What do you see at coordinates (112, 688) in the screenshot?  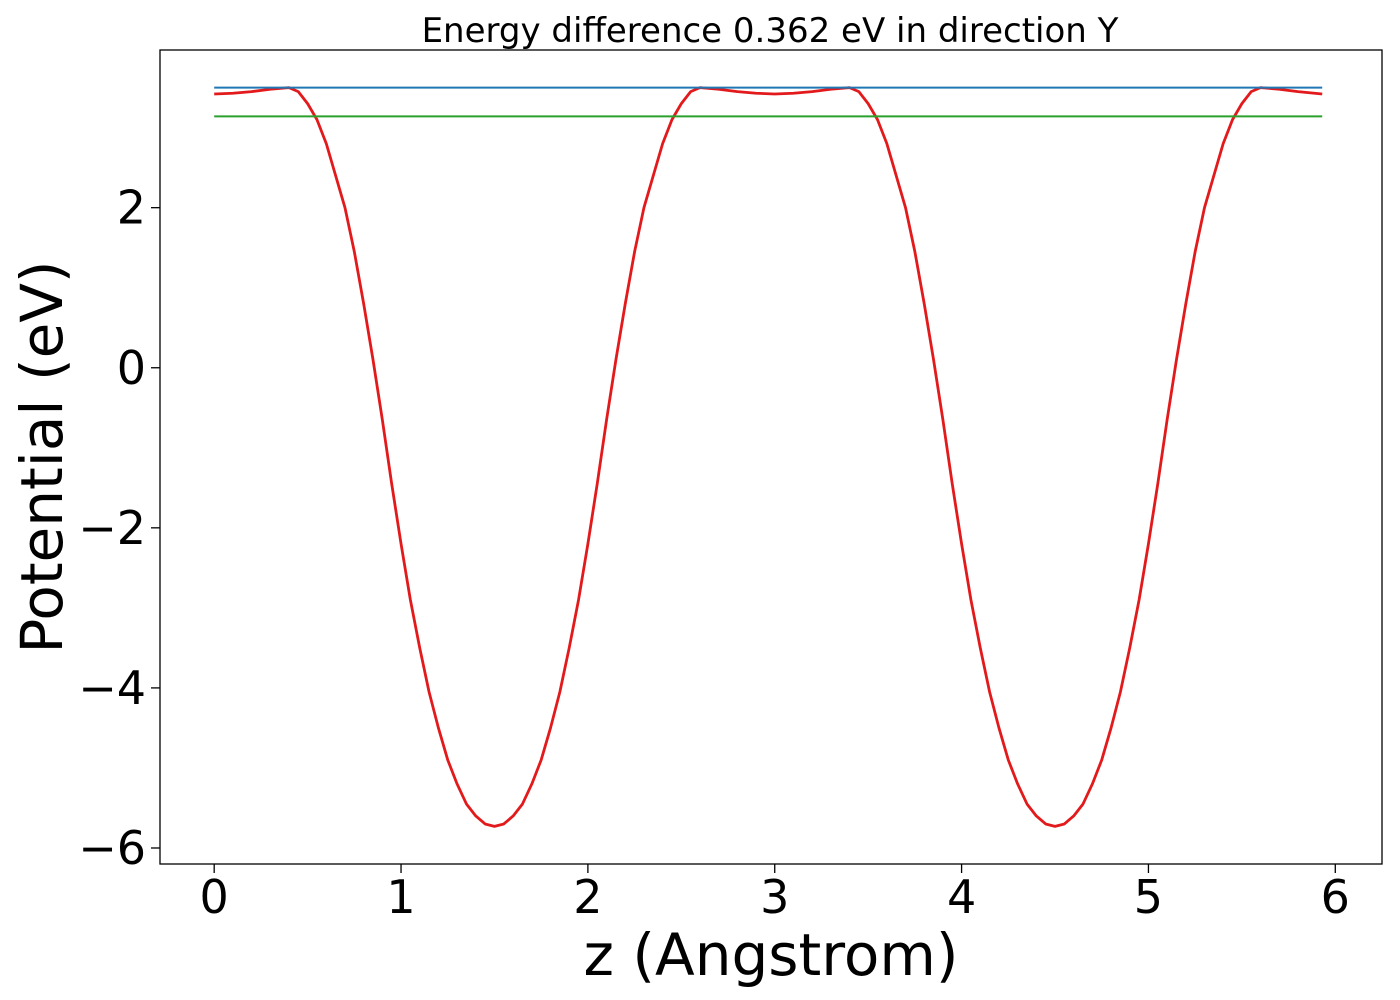 I see `y-tick-label: −4` at bounding box center [112, 688].